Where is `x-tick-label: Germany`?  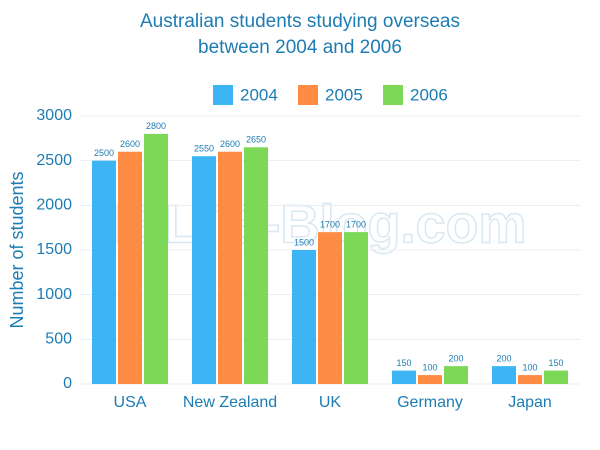 x-tick-label: Germany is located at coordinates (430, 402).